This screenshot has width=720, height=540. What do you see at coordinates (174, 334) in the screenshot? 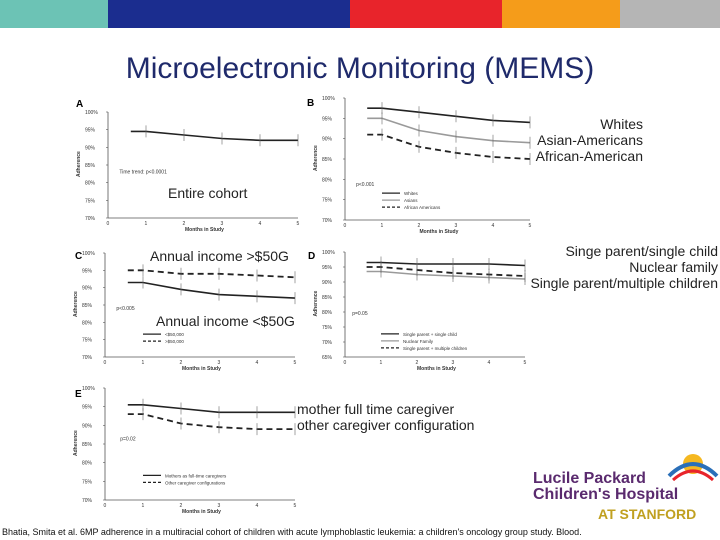
I see `panel-c-legend-label-0: <$50,000` at bounding box center [174, 334].